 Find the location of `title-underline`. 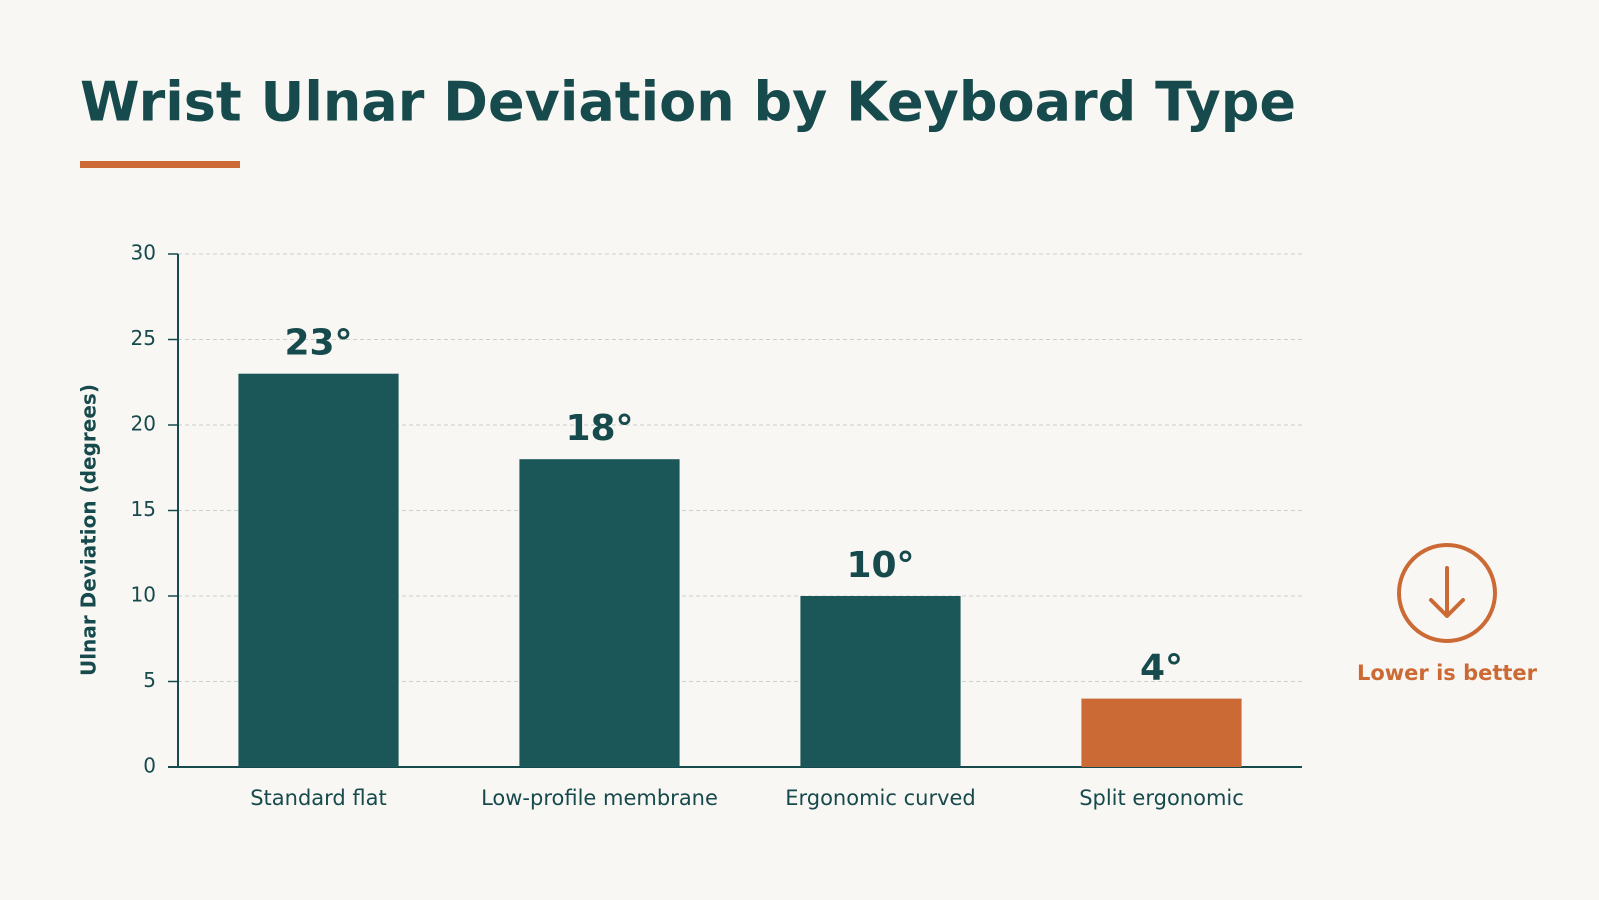

title-underline is located at coordinates (160, 164).